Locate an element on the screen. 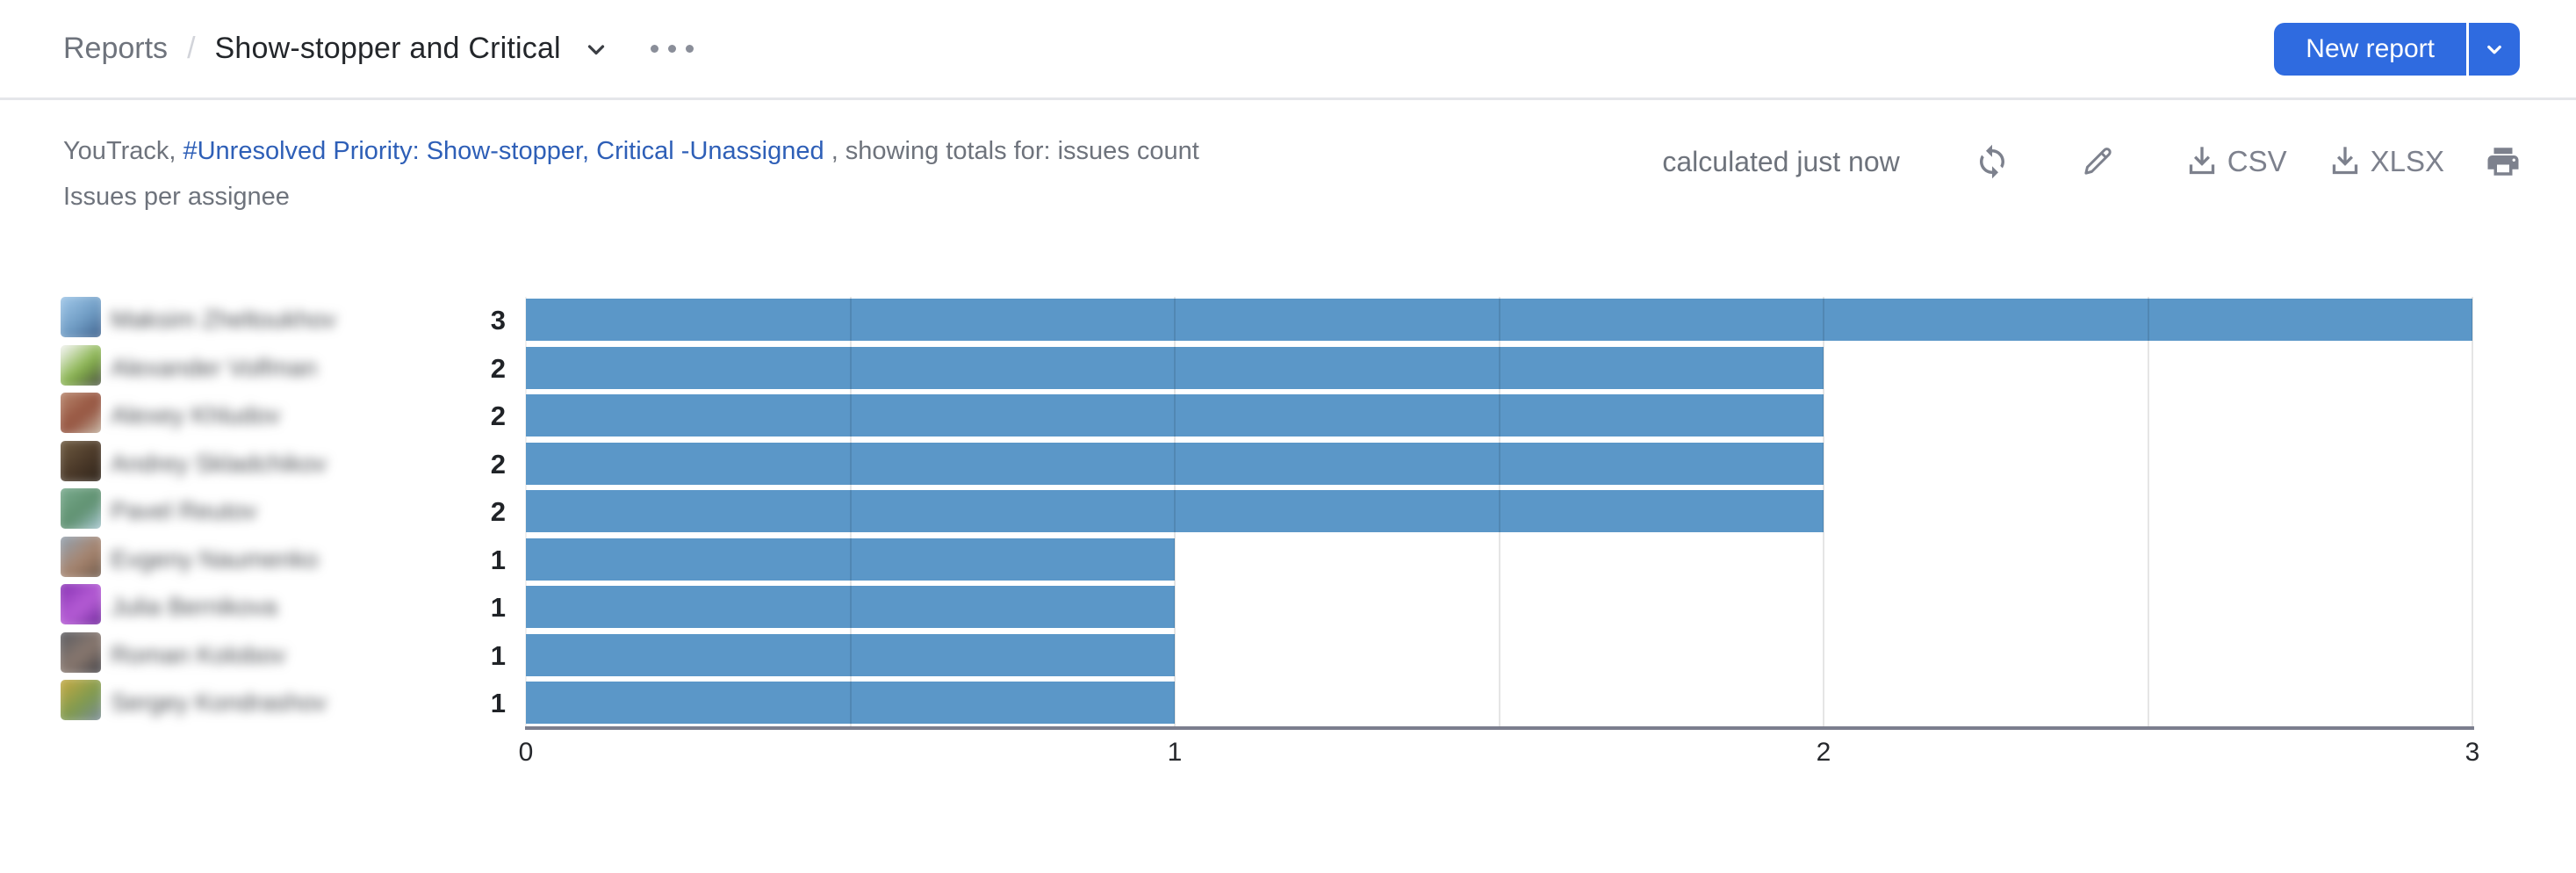 The image size is (2576, 873). refresh-icon is located at coordinates (1991, 161).